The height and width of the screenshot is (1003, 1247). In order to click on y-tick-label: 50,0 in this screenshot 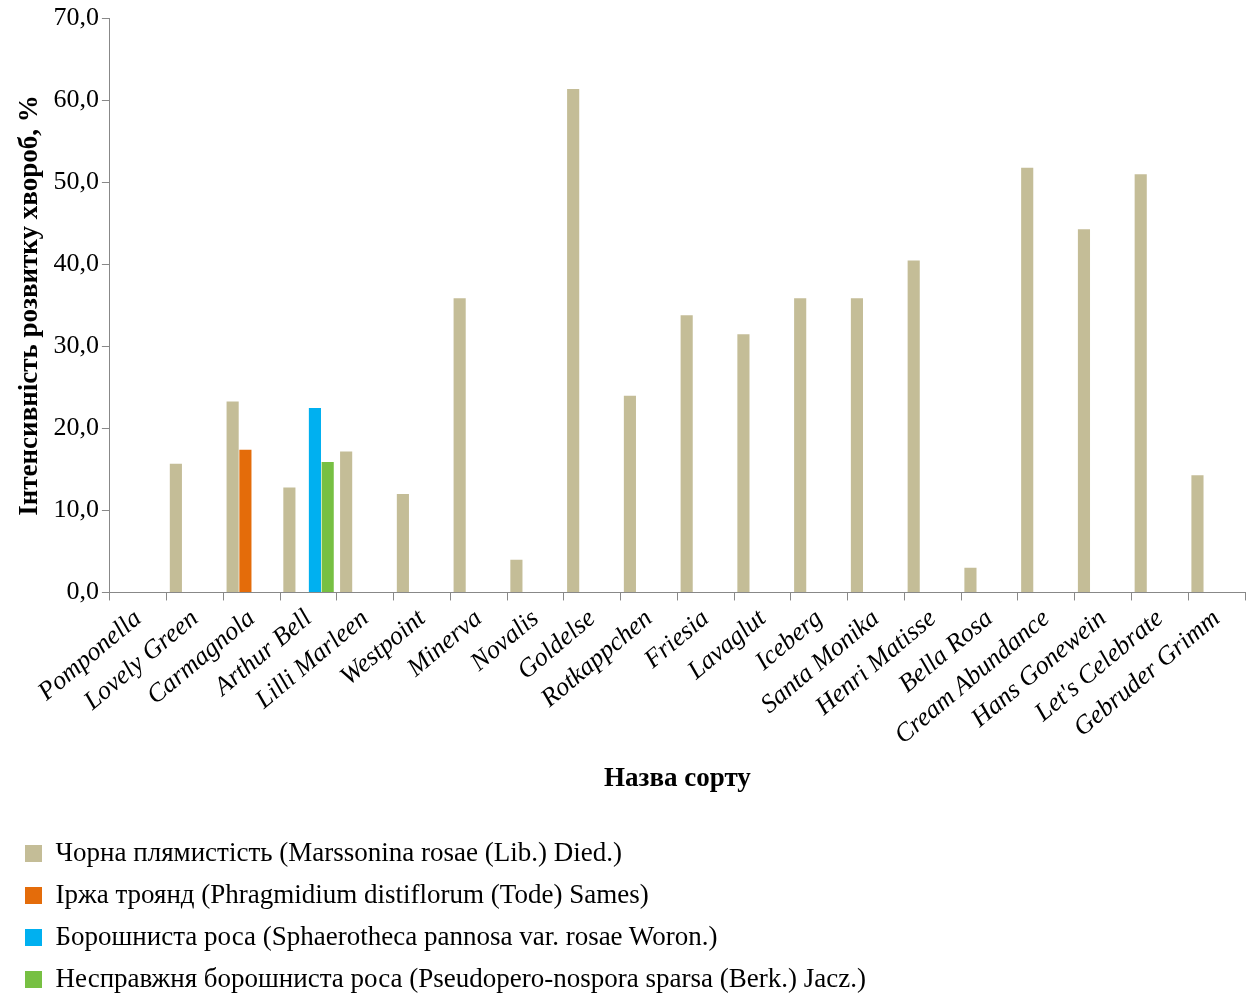, I will do `click(76, 181)`.